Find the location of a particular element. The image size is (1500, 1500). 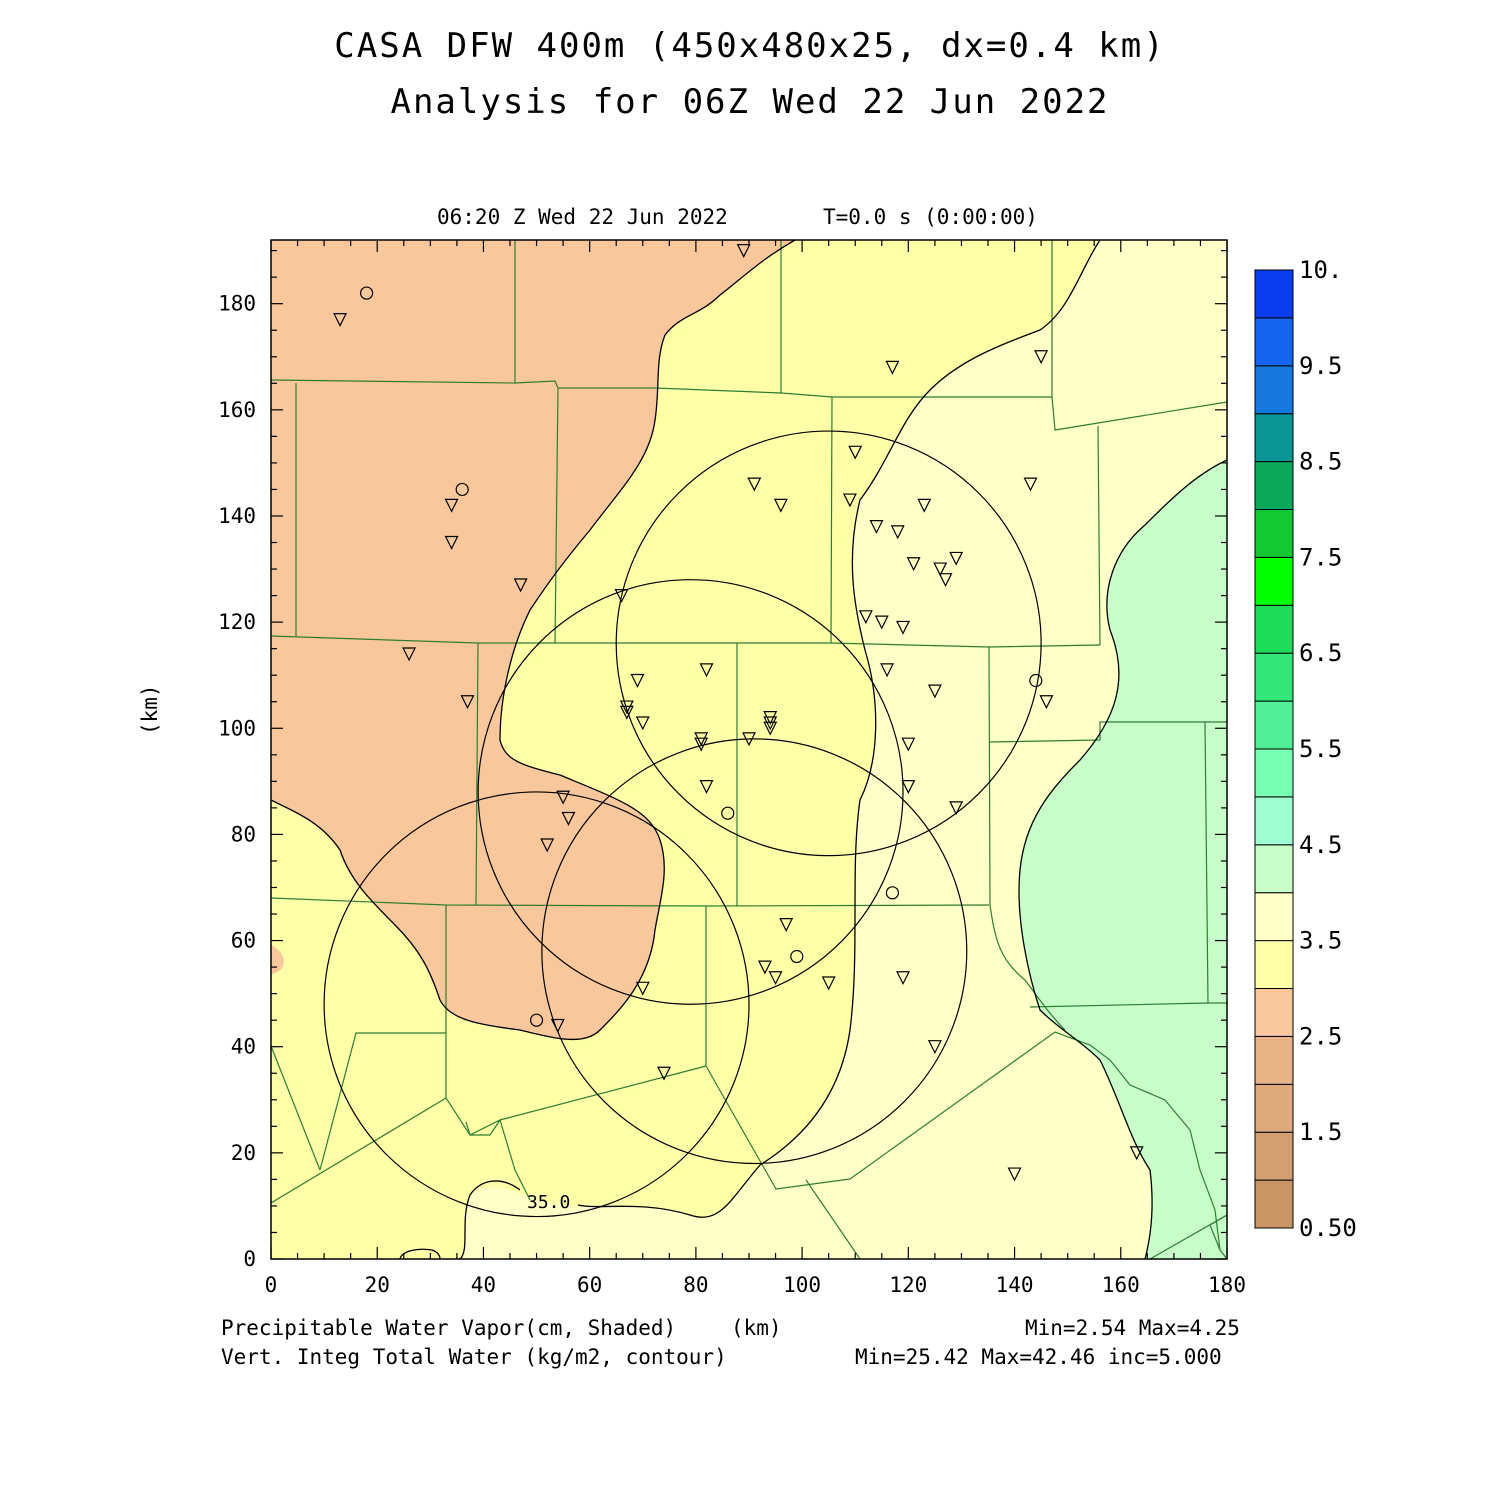

colorbar-label: 4.5 is located at coordinates (1320, 845).